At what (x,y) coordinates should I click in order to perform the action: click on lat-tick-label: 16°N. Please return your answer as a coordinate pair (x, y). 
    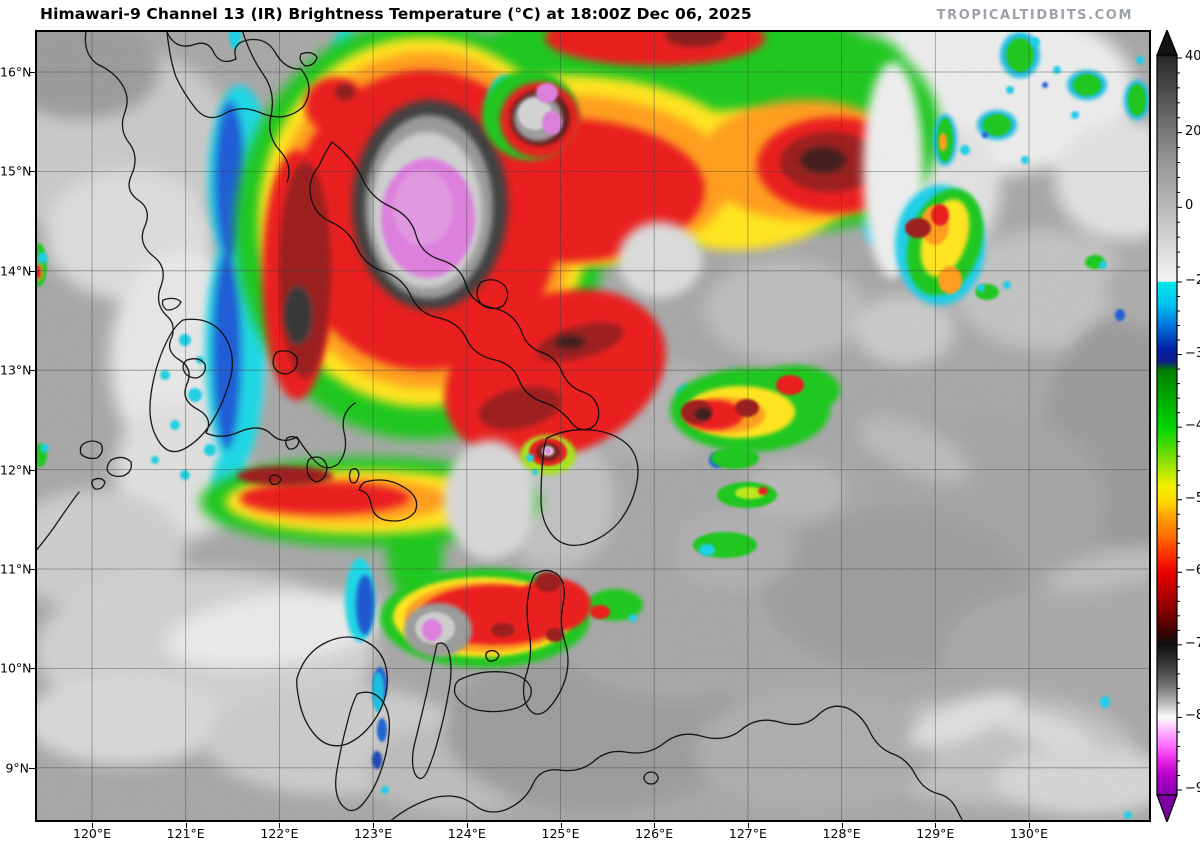
    Looking at the image, I should click on (16, 72).